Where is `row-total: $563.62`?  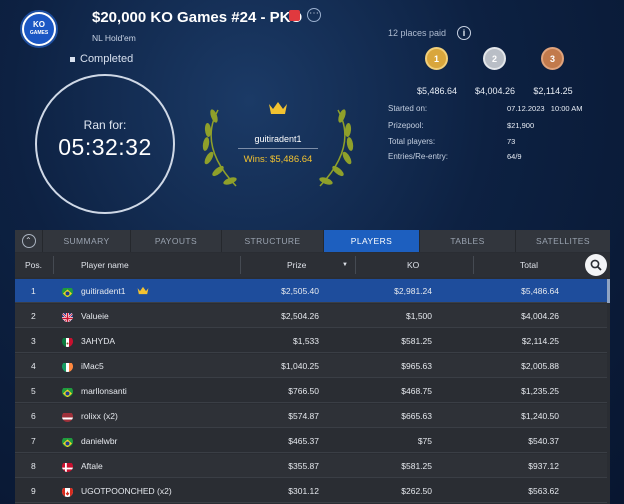 row-total: $563.62 is located at coordinates (543, 491).